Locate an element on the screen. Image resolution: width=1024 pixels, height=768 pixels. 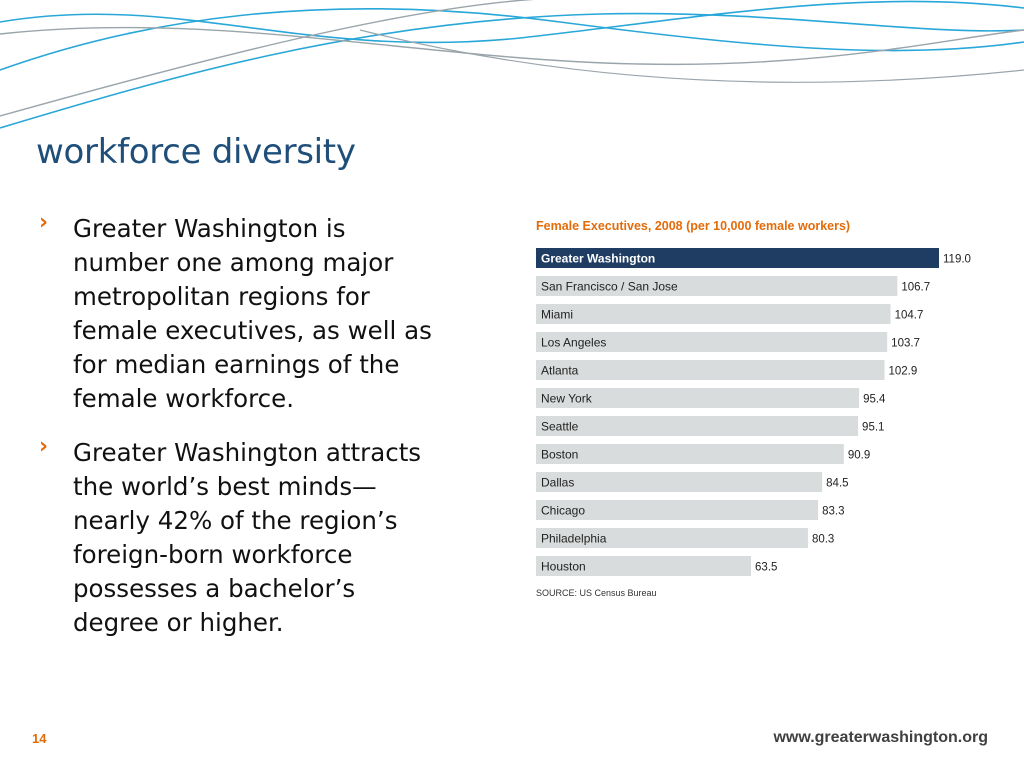
bar-category-label: New York is located at coordinates (567, 399).